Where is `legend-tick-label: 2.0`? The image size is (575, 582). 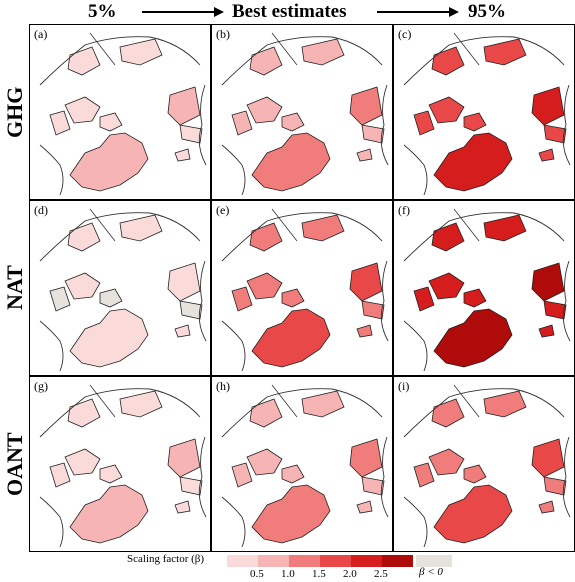 legend-tick-label: 2.0 is located at coordinates (350, 574).